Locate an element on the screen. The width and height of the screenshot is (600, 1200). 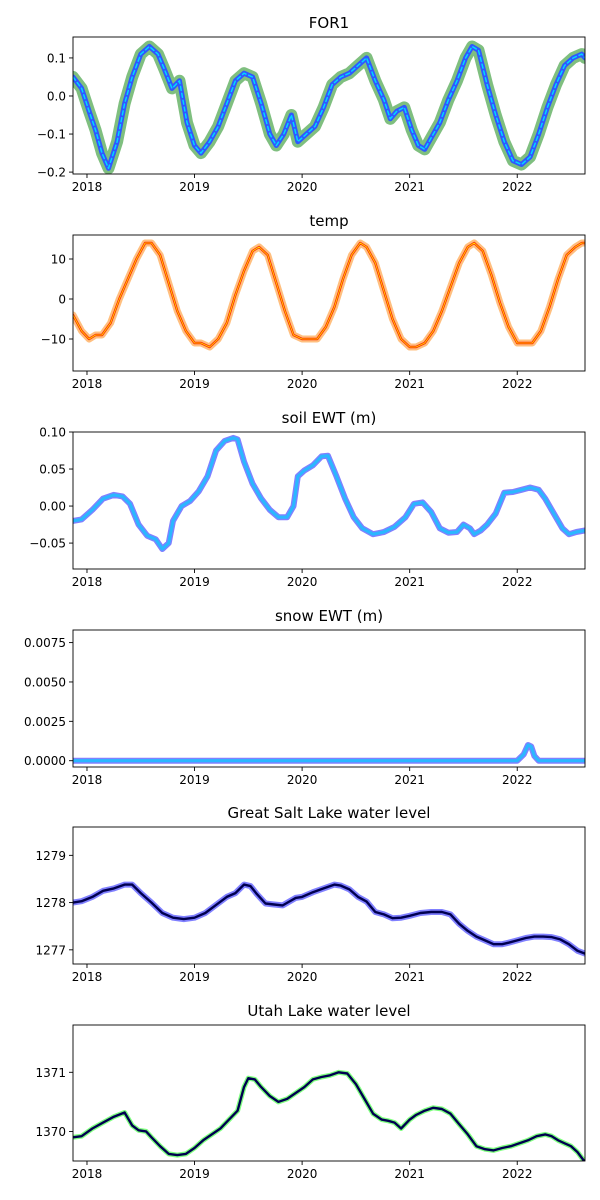
y-tick-label: 1279 is located at coordinates (50, 856).